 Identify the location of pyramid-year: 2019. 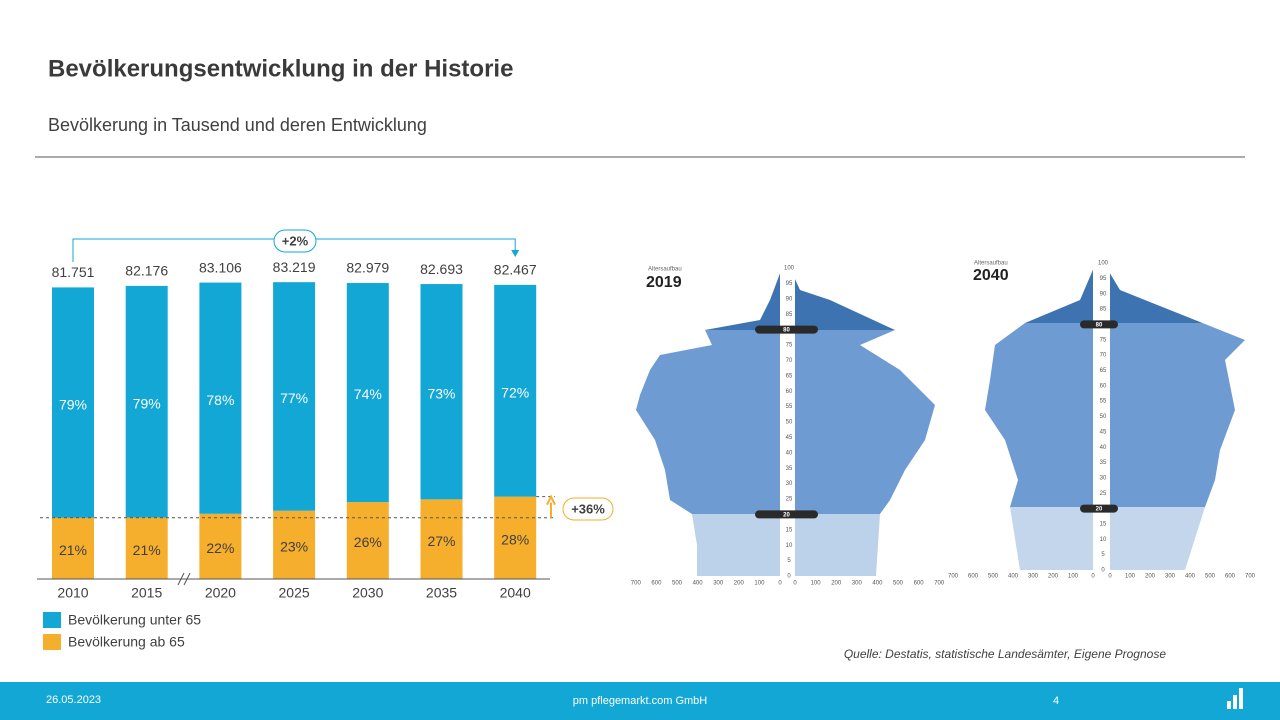
(664, 282).